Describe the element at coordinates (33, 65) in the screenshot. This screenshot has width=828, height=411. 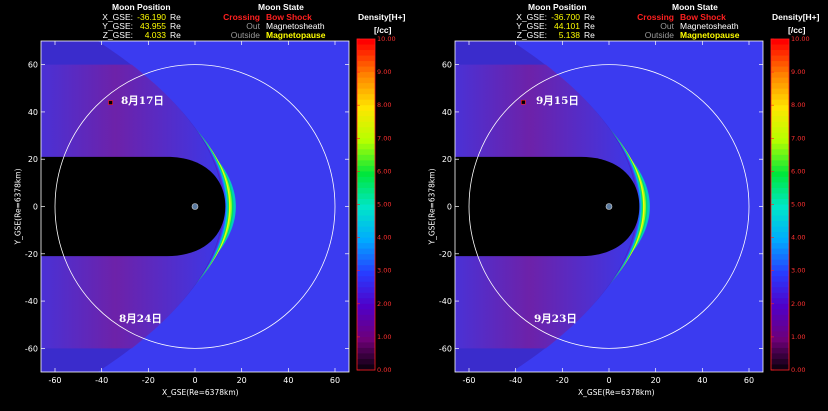
I see `y-tick-label: 60` at that location.